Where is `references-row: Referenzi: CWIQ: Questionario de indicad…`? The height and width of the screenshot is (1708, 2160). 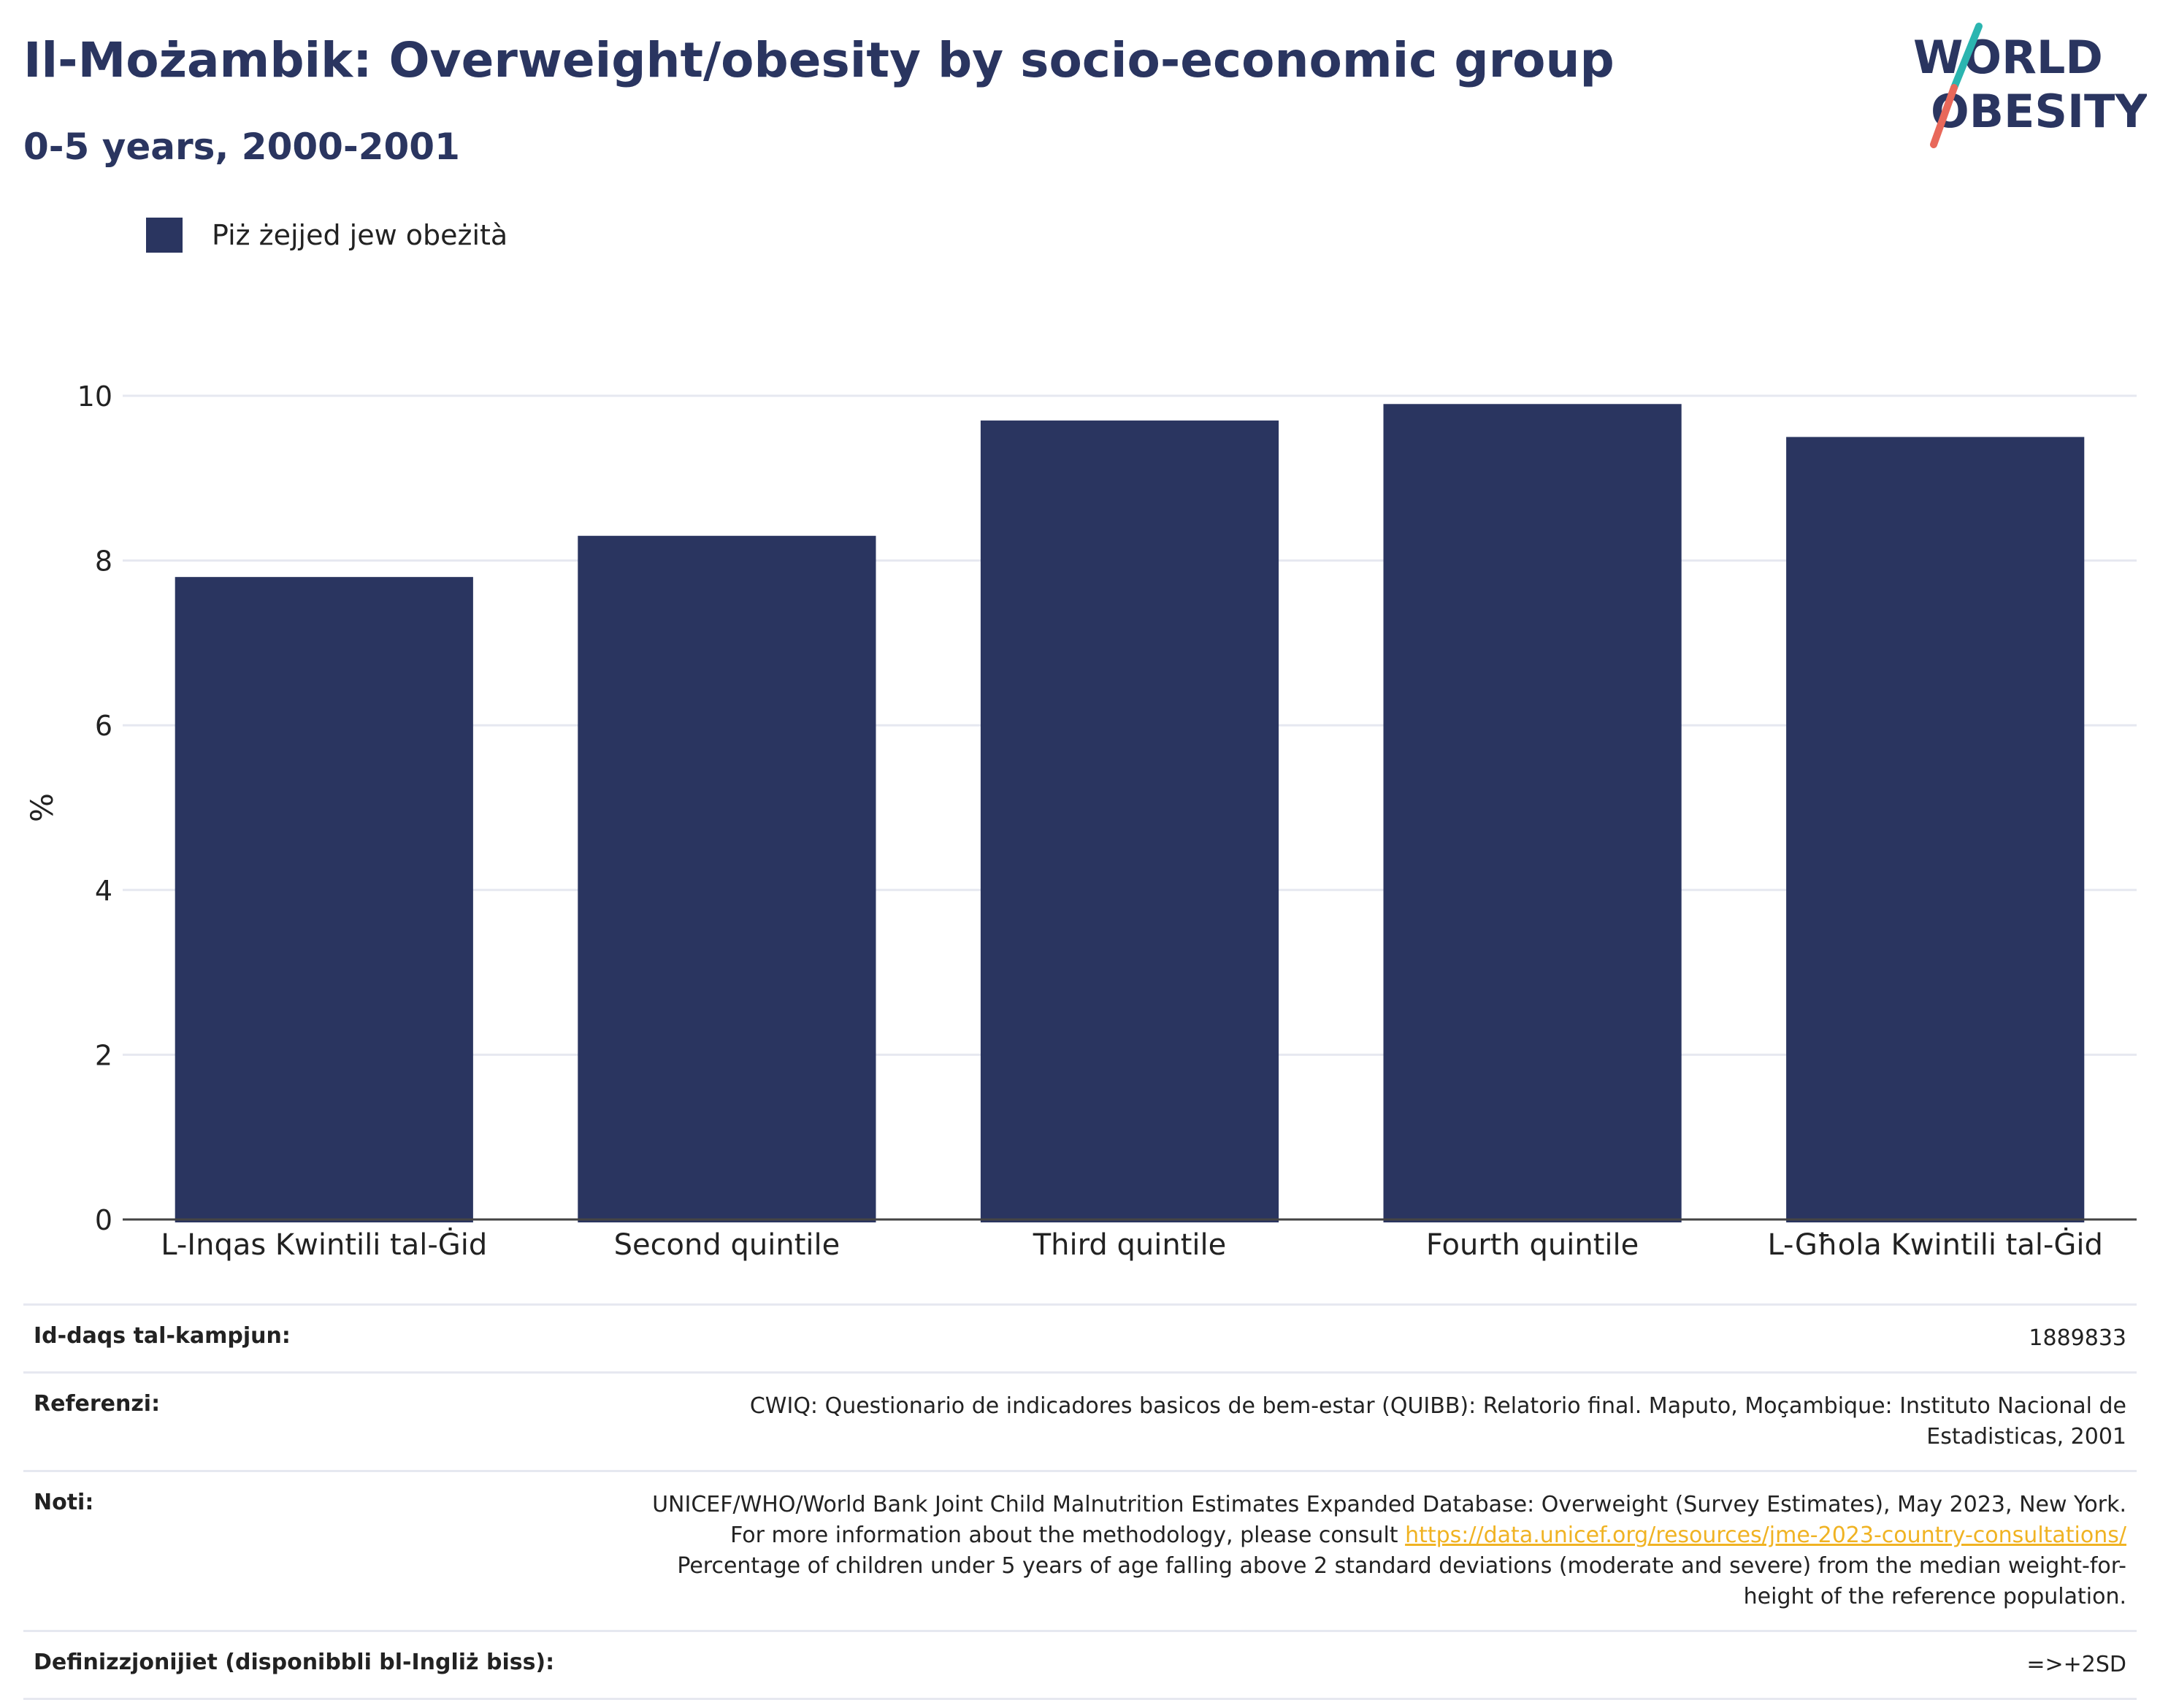 references-row: Referenzi: CWIQ: Questionario de indicad… is located at coordinates (1080, 1420).